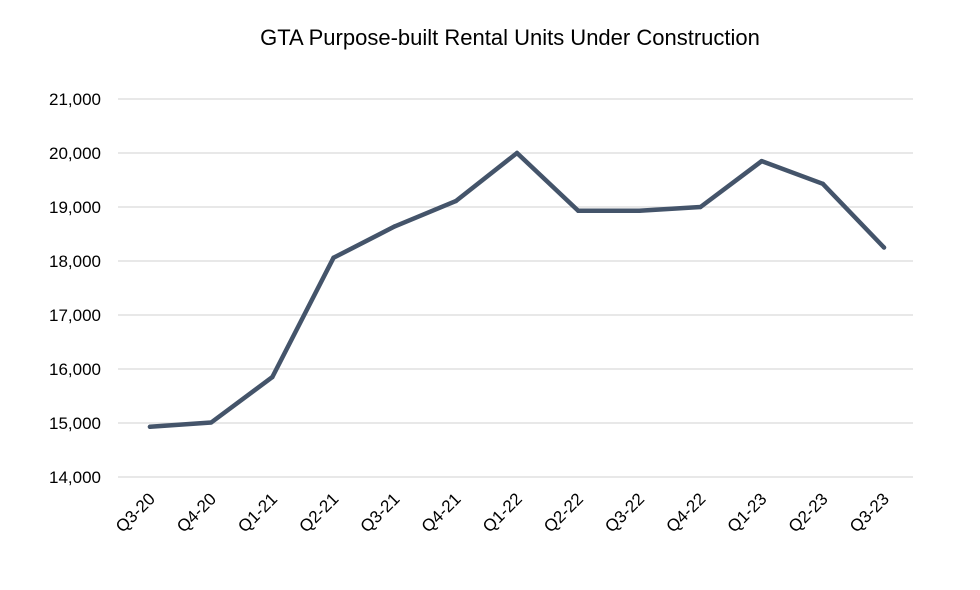 This screenshot has height=590, width=980. I want to click on y-tick-label: 20,000, so click(75, 153).